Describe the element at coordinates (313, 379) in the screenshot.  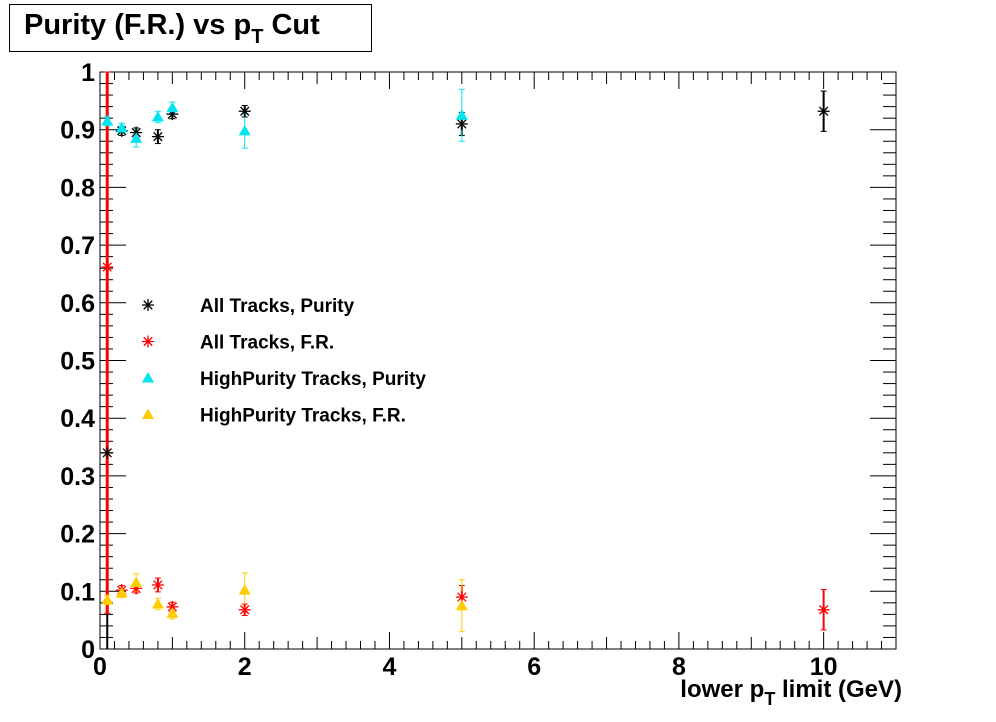
I see `legend-label: HighPurity Tracks, Purity` at that location.